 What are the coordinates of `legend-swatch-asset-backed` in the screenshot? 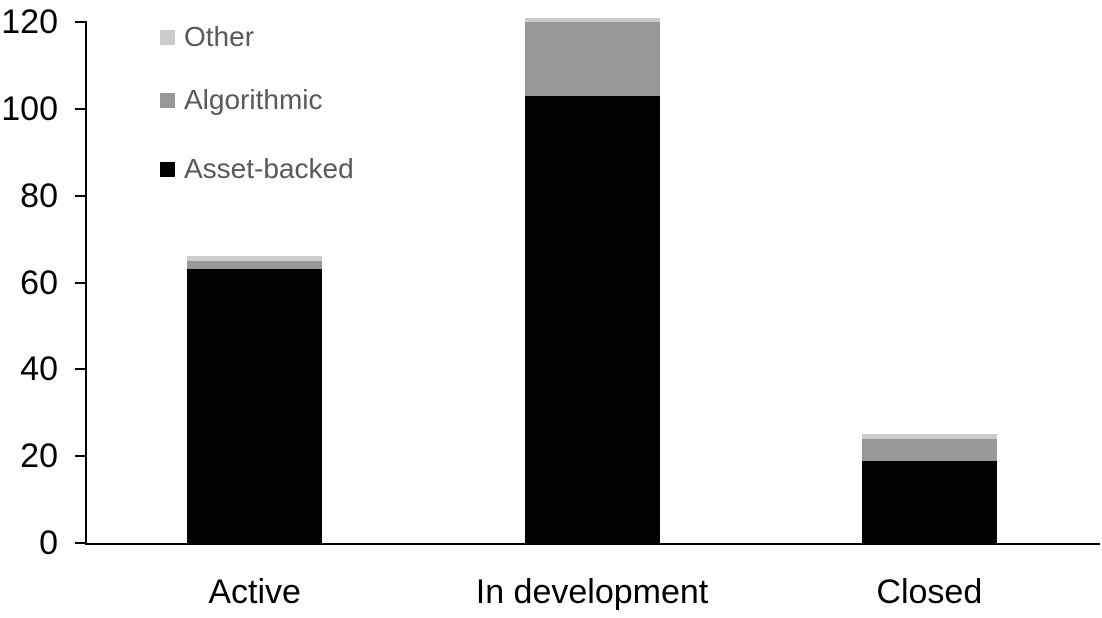 It's located at (167, 169).